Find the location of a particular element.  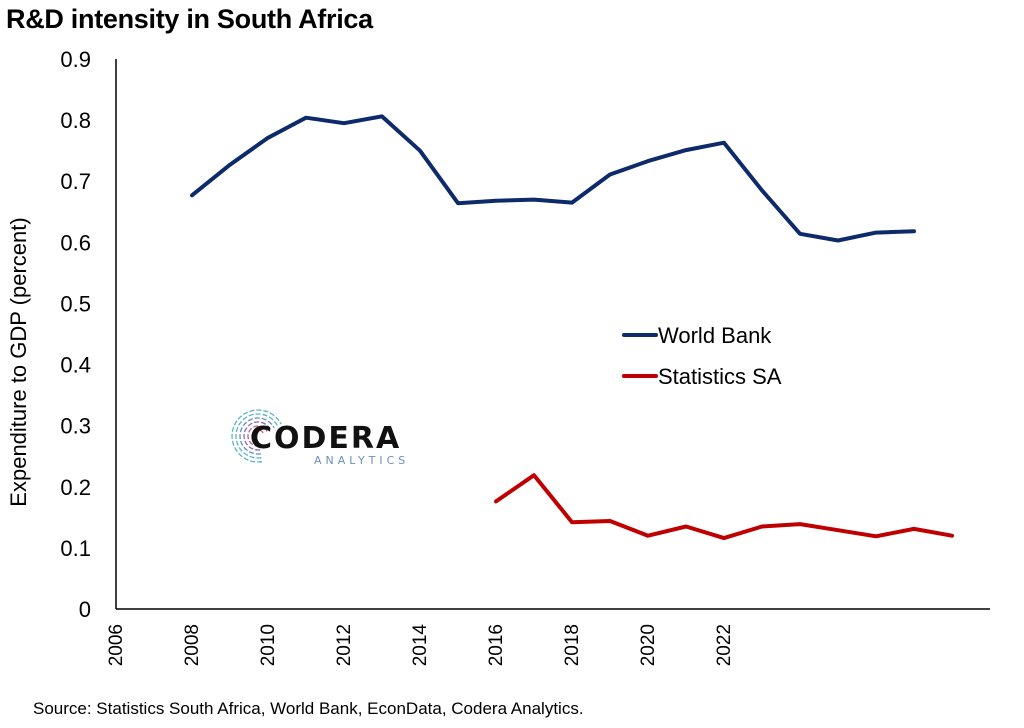

y-tick-label: 0.9 is located at coordinates (75, 59).